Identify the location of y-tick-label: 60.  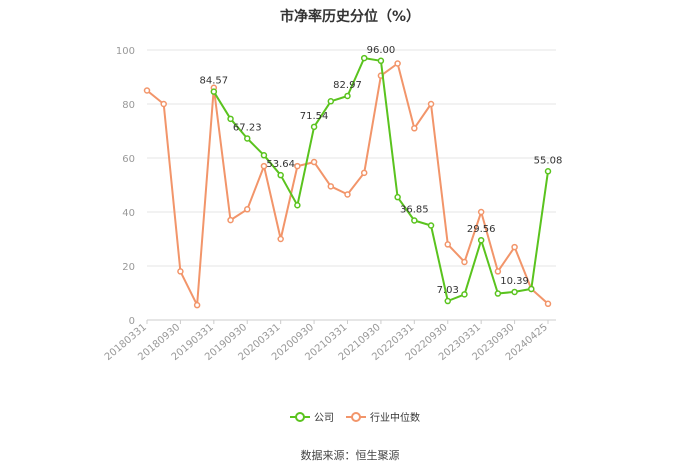
(128, 159).